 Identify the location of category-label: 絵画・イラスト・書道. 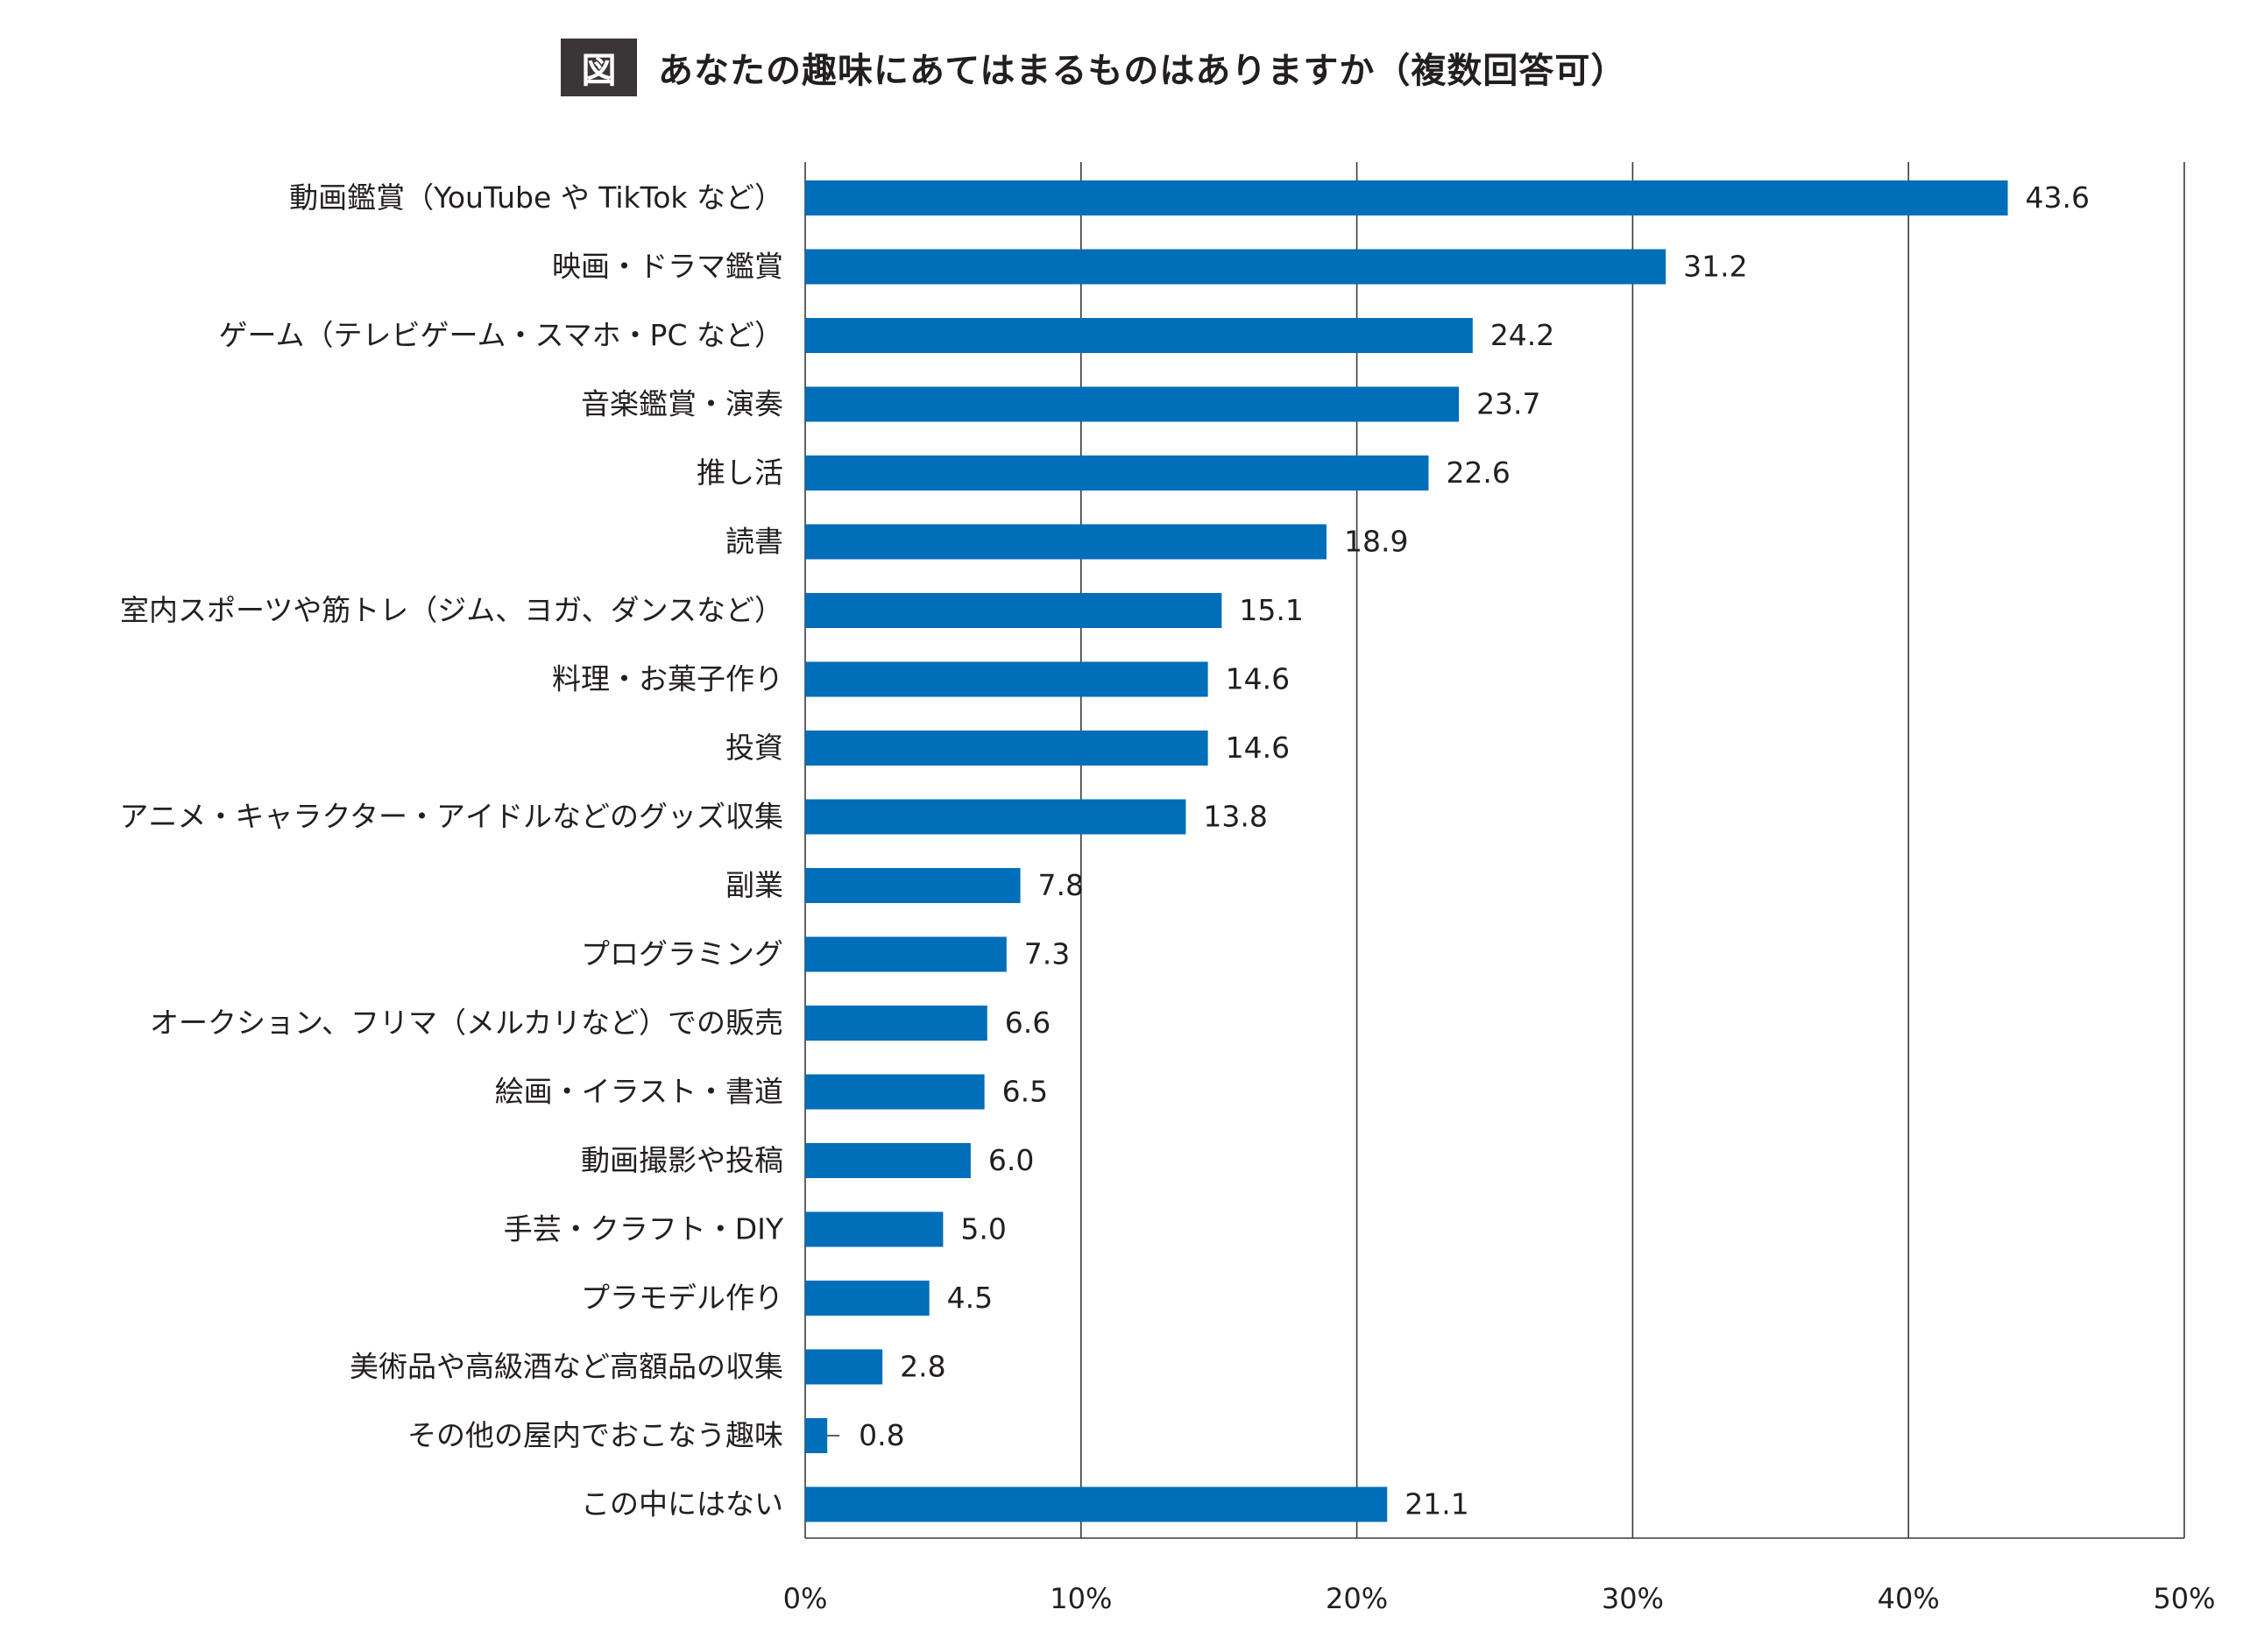
(639, 1092).